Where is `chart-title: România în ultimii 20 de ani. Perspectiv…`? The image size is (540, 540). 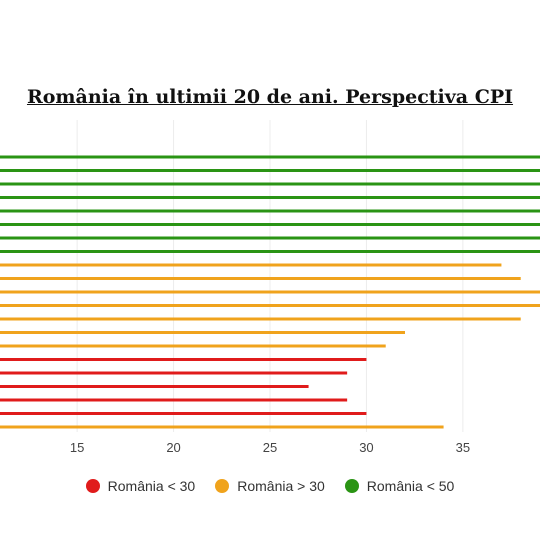 chart-title: România în ultimii 20 de ani. Perspectiv… is located at coordinates (270, 97).